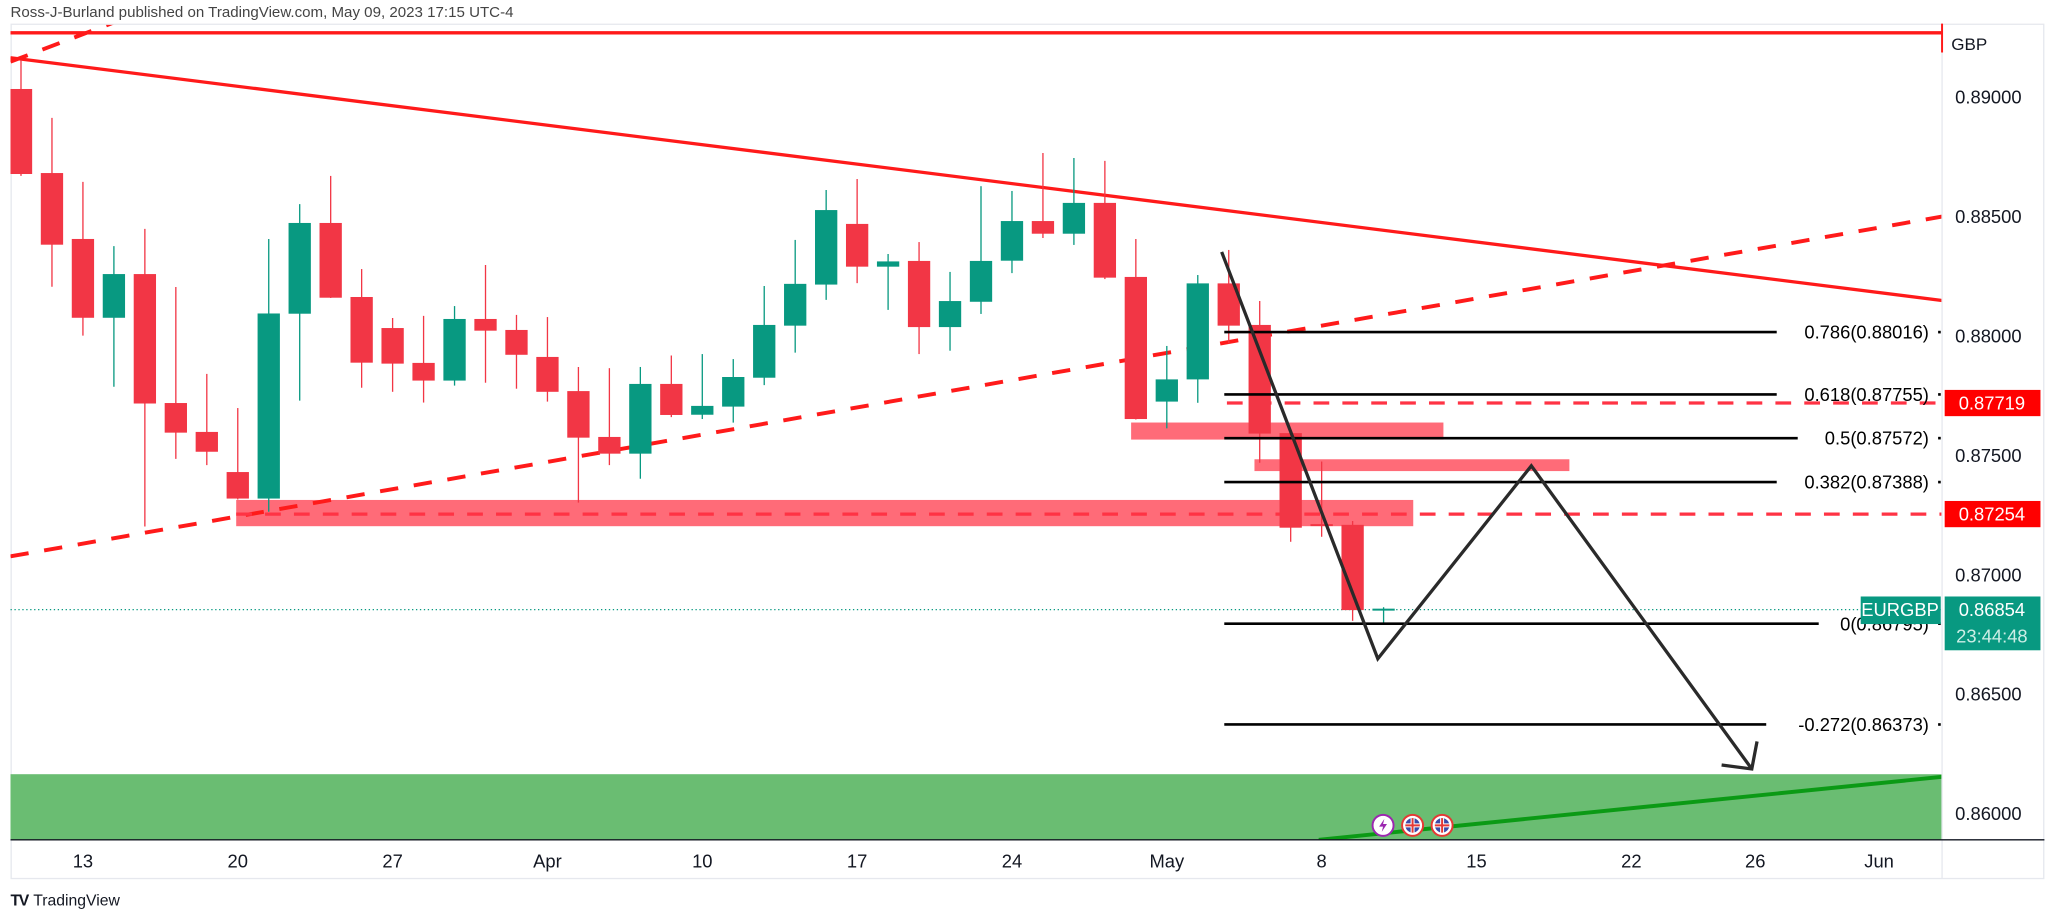  Describe the element at coordinates (1988, 694) in the screenshot. I see `price-axis-label: 0.86500` at that location.